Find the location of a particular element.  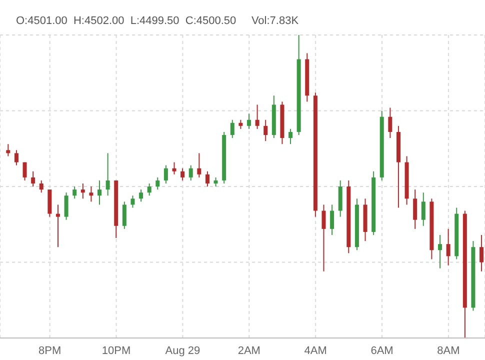

x-tick-label: 2AM is located at coordinates (249, 350).